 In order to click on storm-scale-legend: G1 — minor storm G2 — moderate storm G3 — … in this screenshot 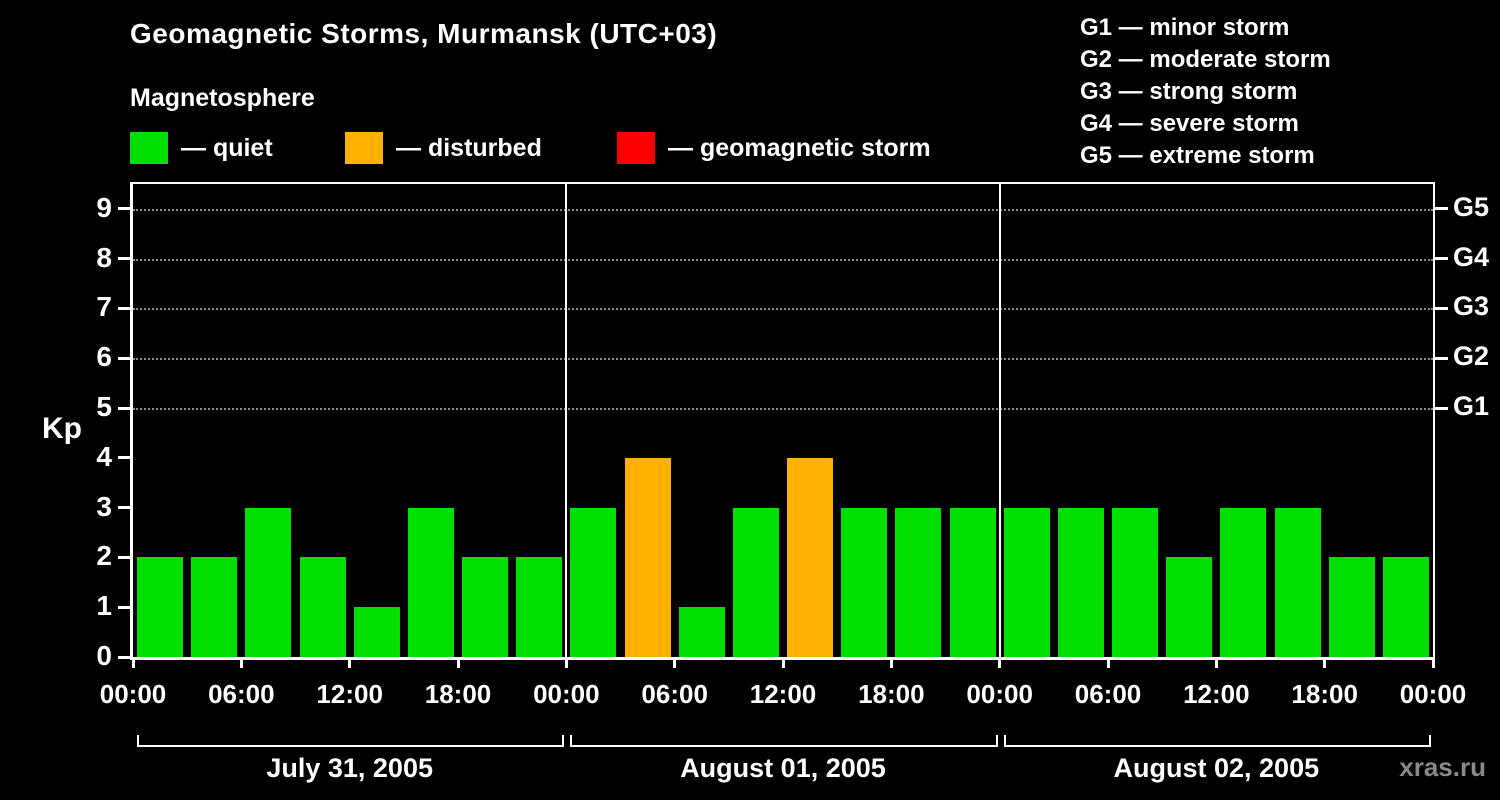, I will do `click(1205, 92)`.